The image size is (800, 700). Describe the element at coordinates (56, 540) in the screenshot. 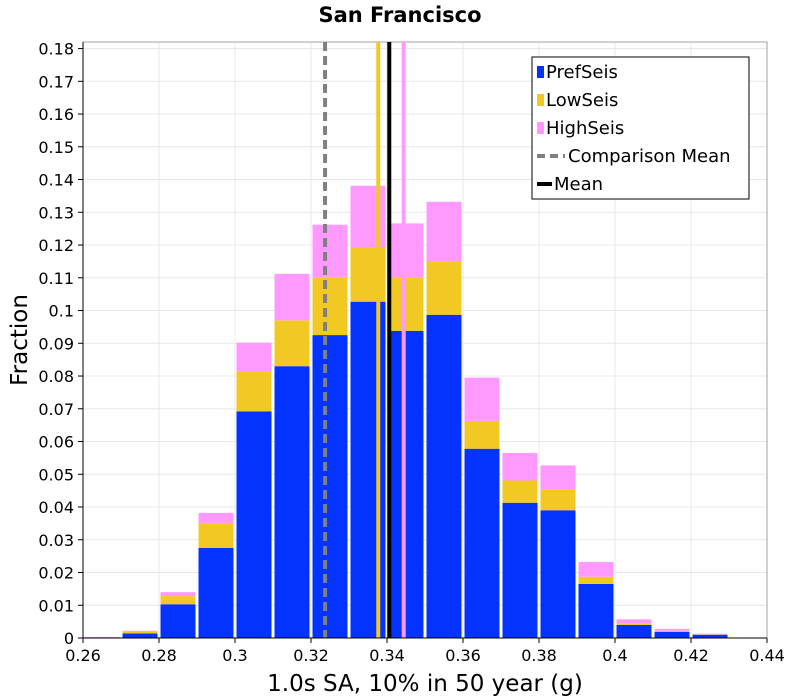

I see `y-tick-label: 0.03` at that location.